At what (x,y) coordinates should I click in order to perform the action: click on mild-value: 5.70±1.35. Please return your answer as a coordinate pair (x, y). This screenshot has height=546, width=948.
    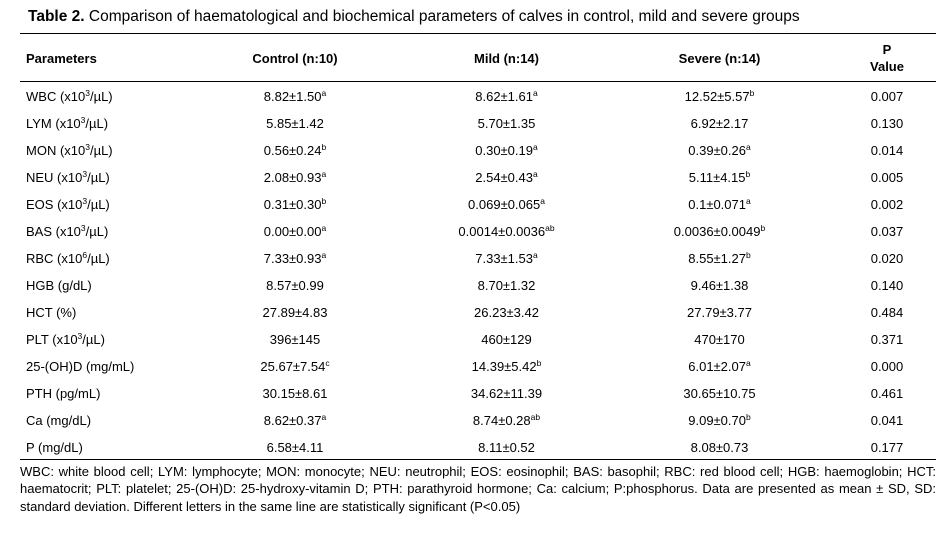
    Looking at the image, I should click on (506, 123).